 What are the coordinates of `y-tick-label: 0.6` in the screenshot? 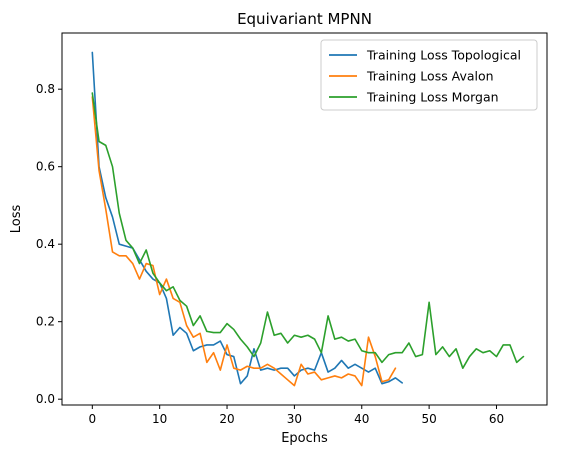 It's located at (45, 167).